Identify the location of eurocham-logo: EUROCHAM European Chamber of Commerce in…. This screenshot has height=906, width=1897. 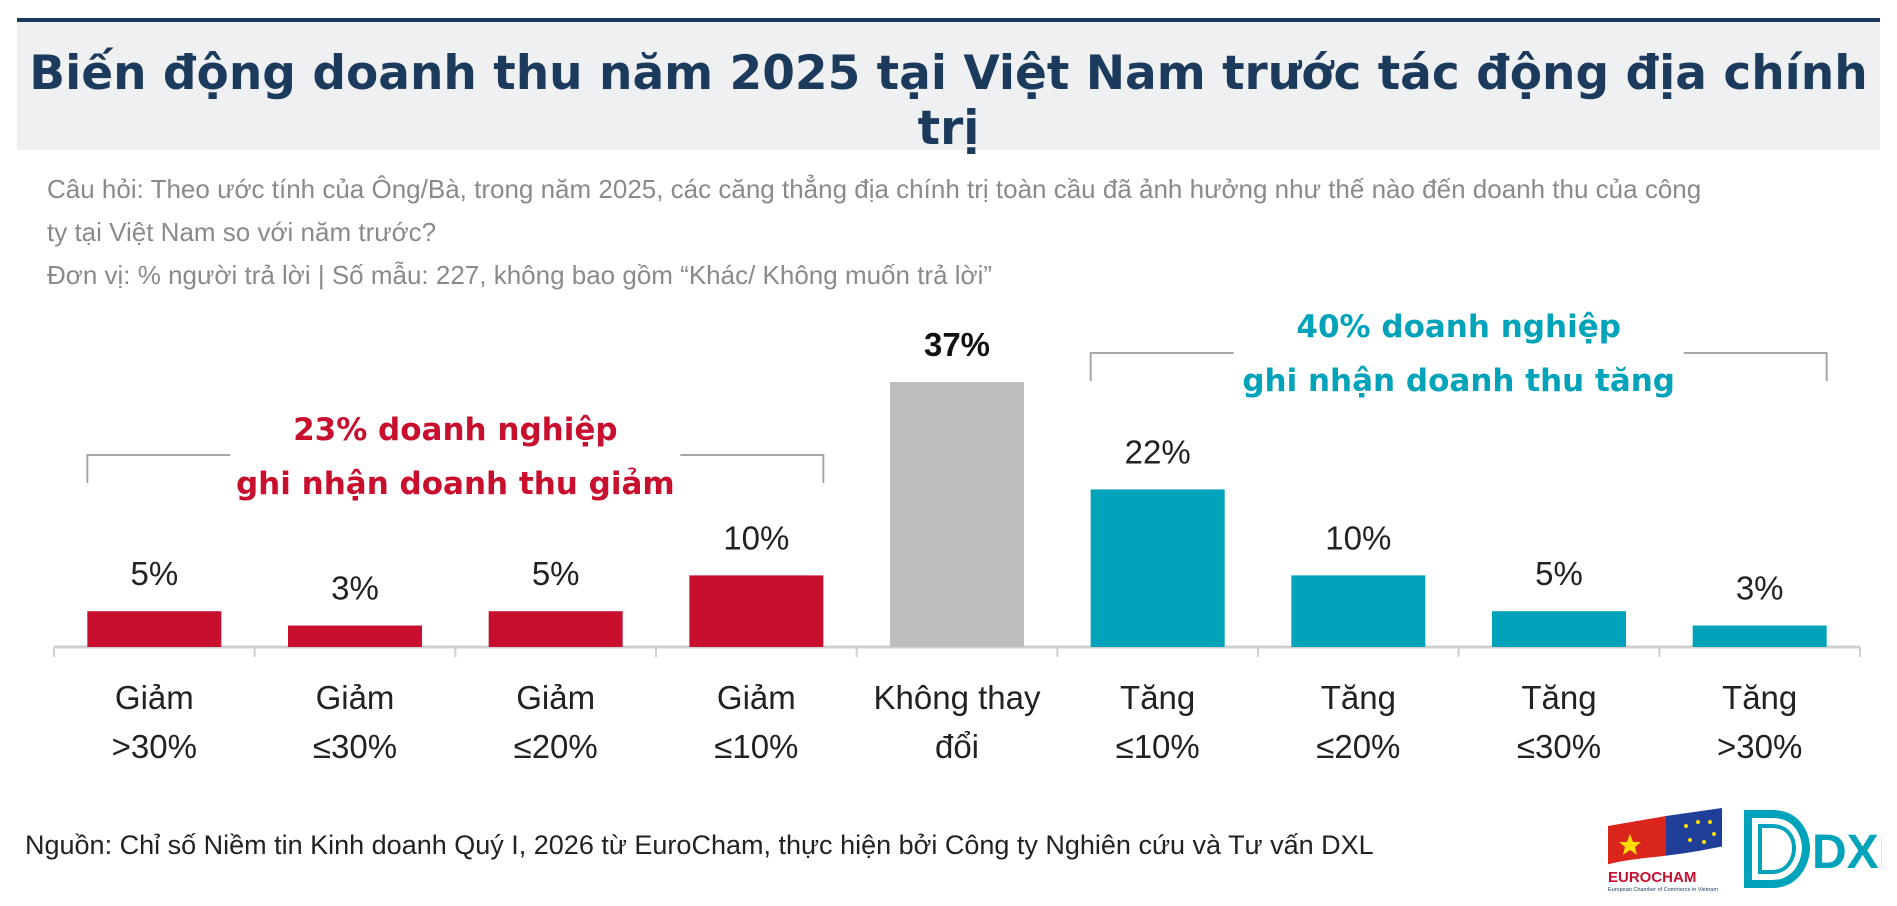
(1665, 850).